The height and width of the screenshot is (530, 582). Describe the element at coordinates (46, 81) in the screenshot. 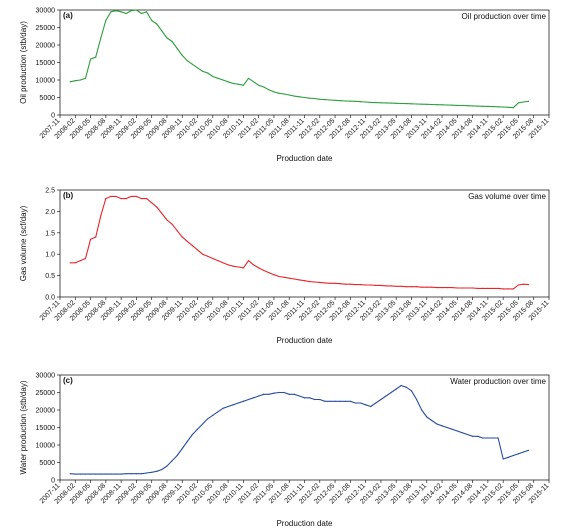

I see `y-tick-label: 10000` at that location.